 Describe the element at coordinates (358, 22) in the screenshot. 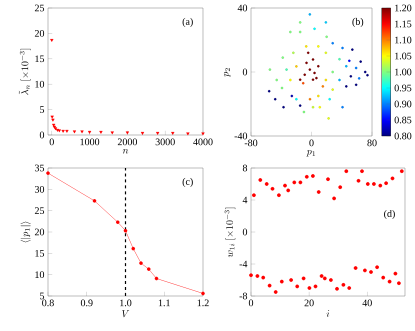

I see `annotation: (b)` at that location.